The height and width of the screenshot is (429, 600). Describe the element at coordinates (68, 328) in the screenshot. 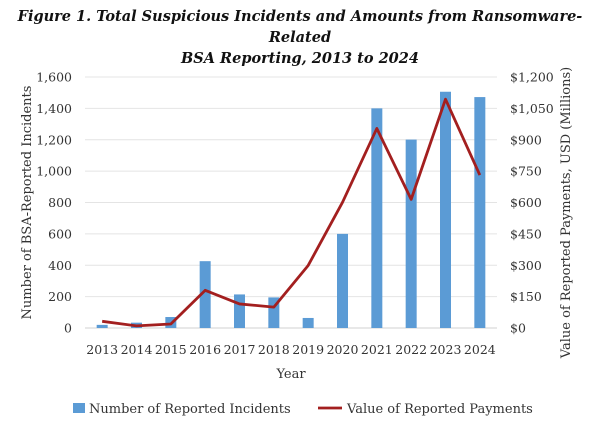

I see `y-tick-label: 0` at that location.